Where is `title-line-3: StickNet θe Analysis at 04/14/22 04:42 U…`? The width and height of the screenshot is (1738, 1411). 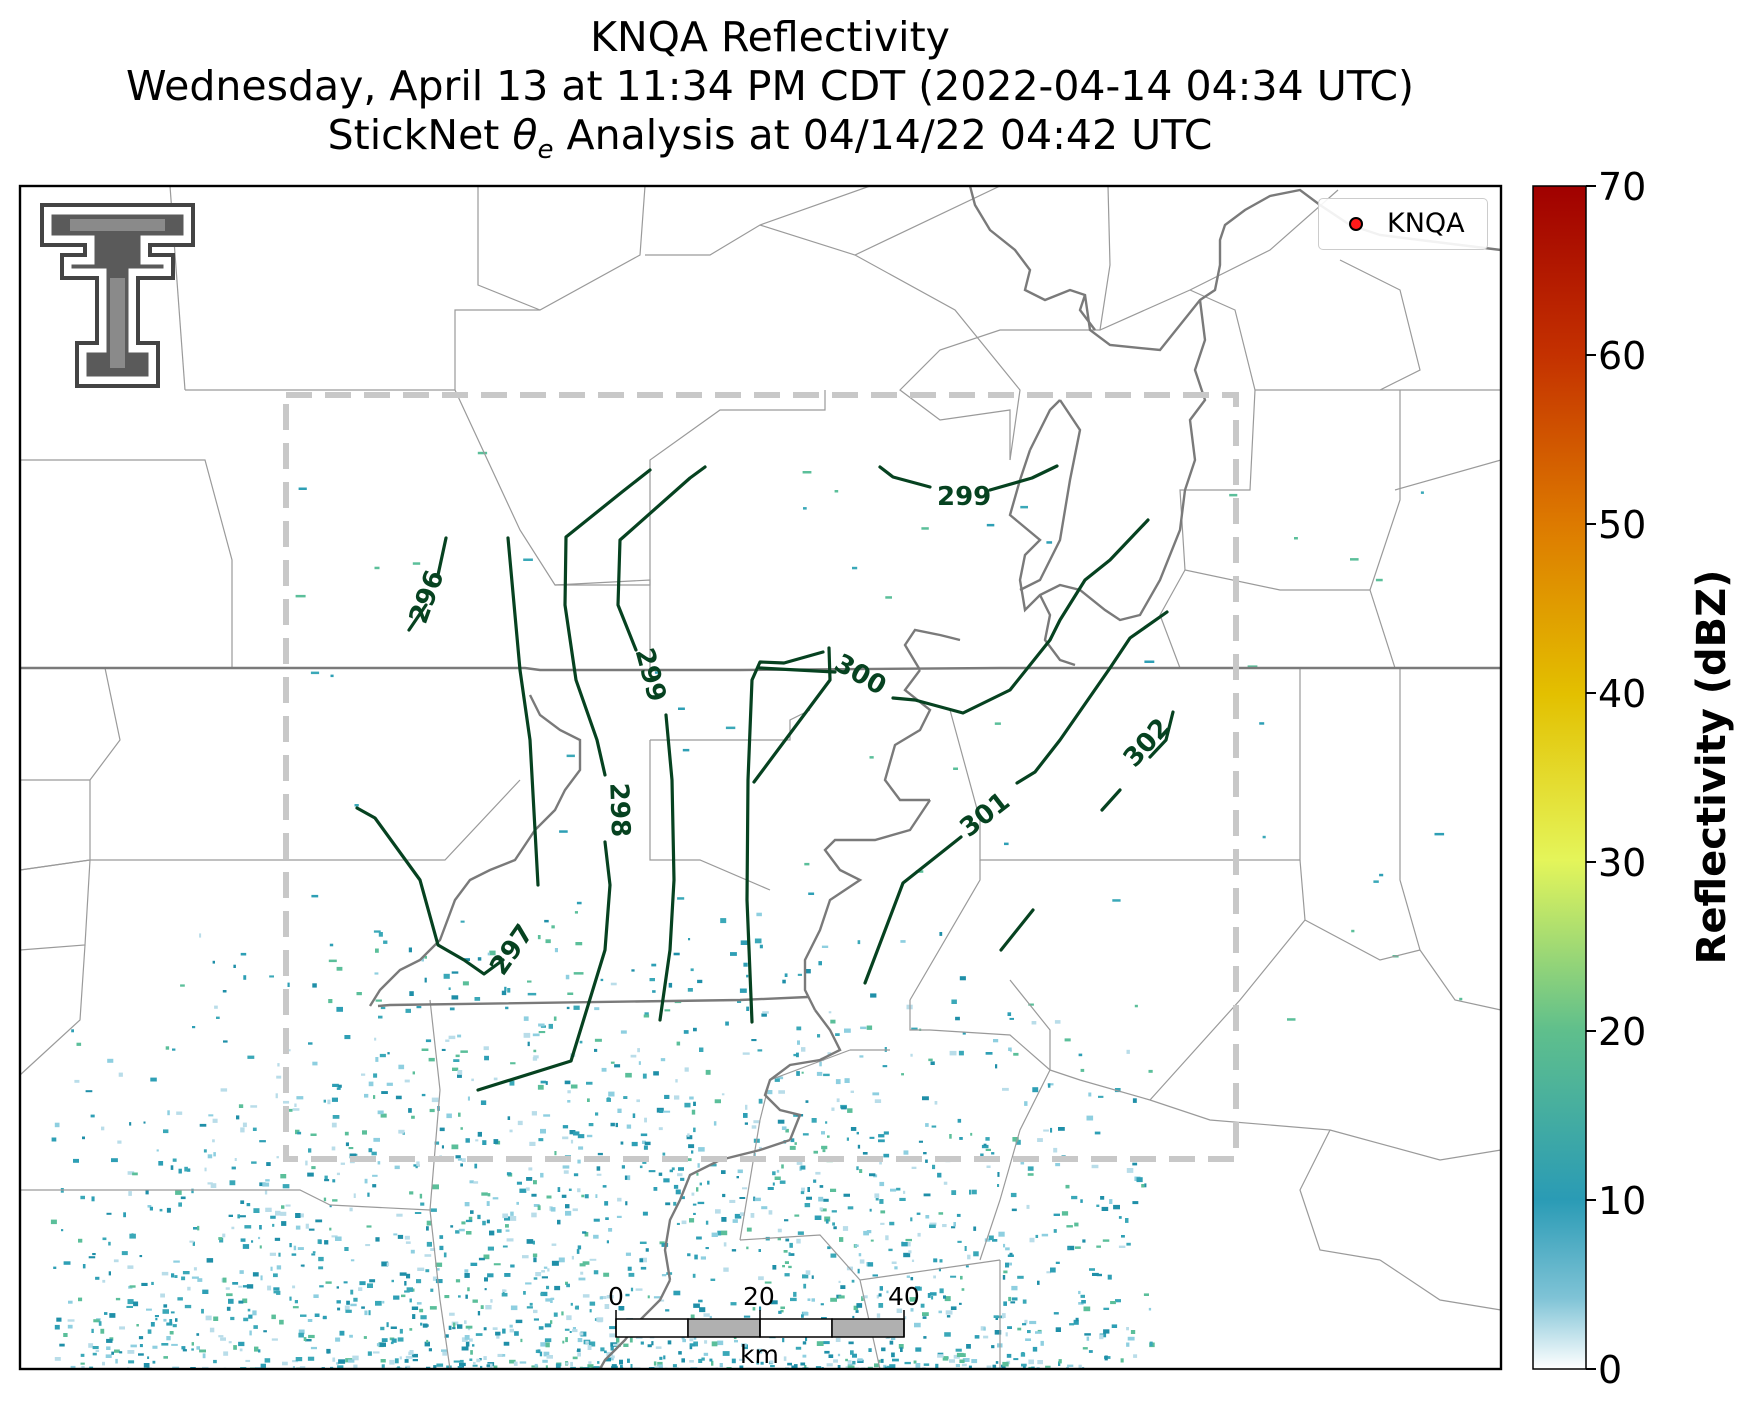
title-line-3: StickNet θe Analysis at 04/14/22 04:42 U… is located at coordinates (770, 138).